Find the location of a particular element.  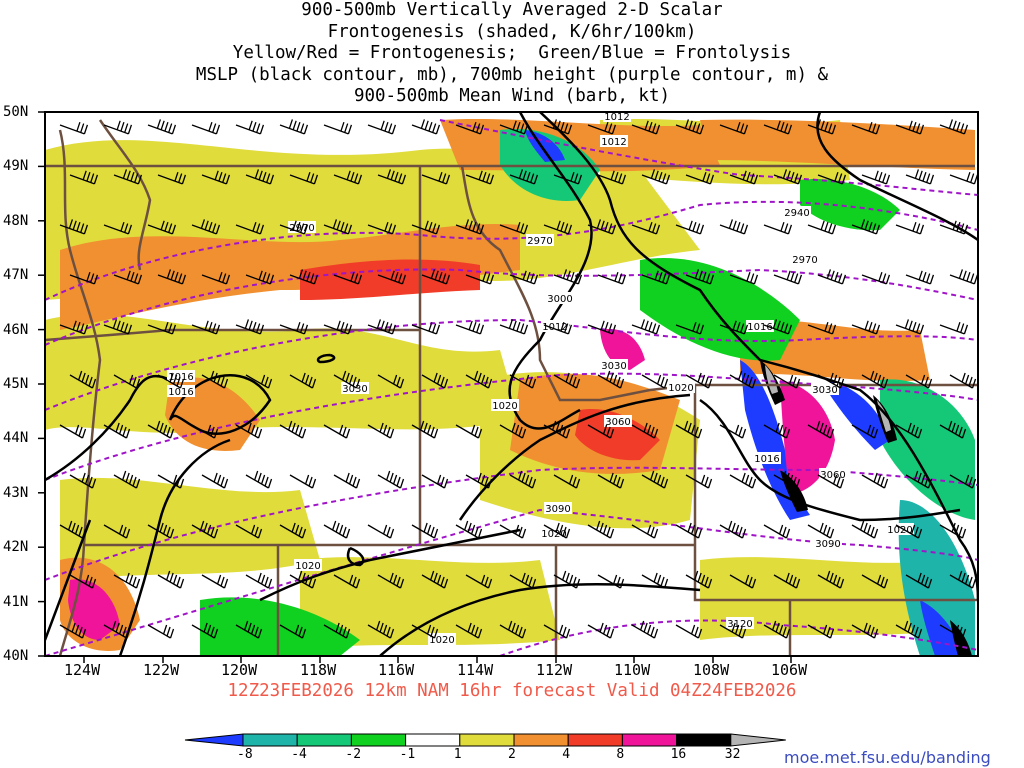

height-label: 3030 is located at coordinates (613, 366).